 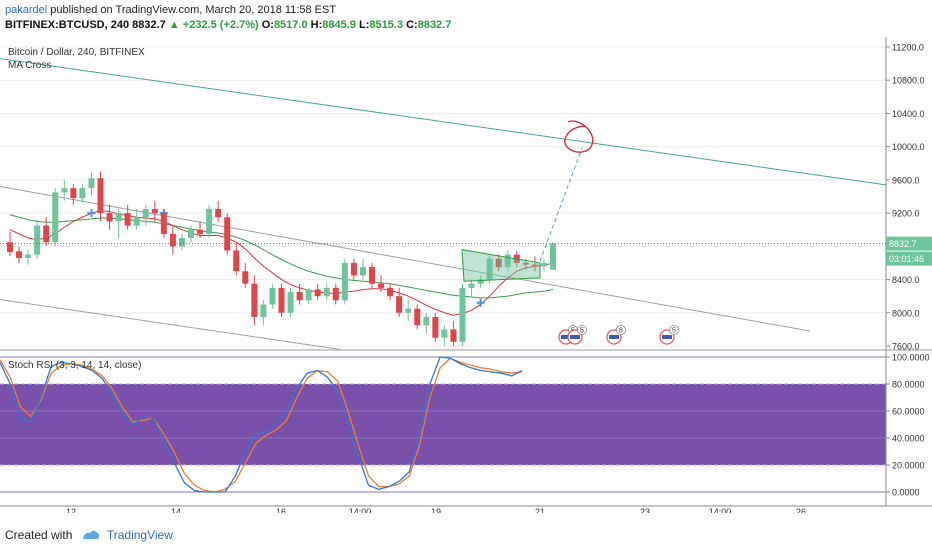 I want to click on price-tick-label: 10800.0, so click(x=908, y=81).